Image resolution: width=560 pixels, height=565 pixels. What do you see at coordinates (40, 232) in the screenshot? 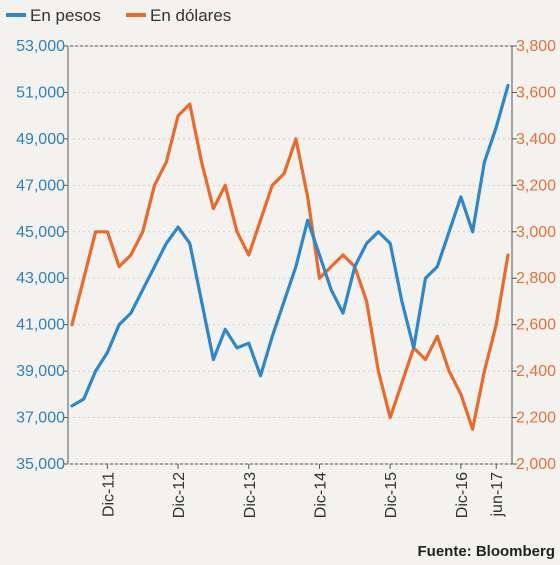
I see `left-tick-label: 45,000` at bounding box center [40, 232].